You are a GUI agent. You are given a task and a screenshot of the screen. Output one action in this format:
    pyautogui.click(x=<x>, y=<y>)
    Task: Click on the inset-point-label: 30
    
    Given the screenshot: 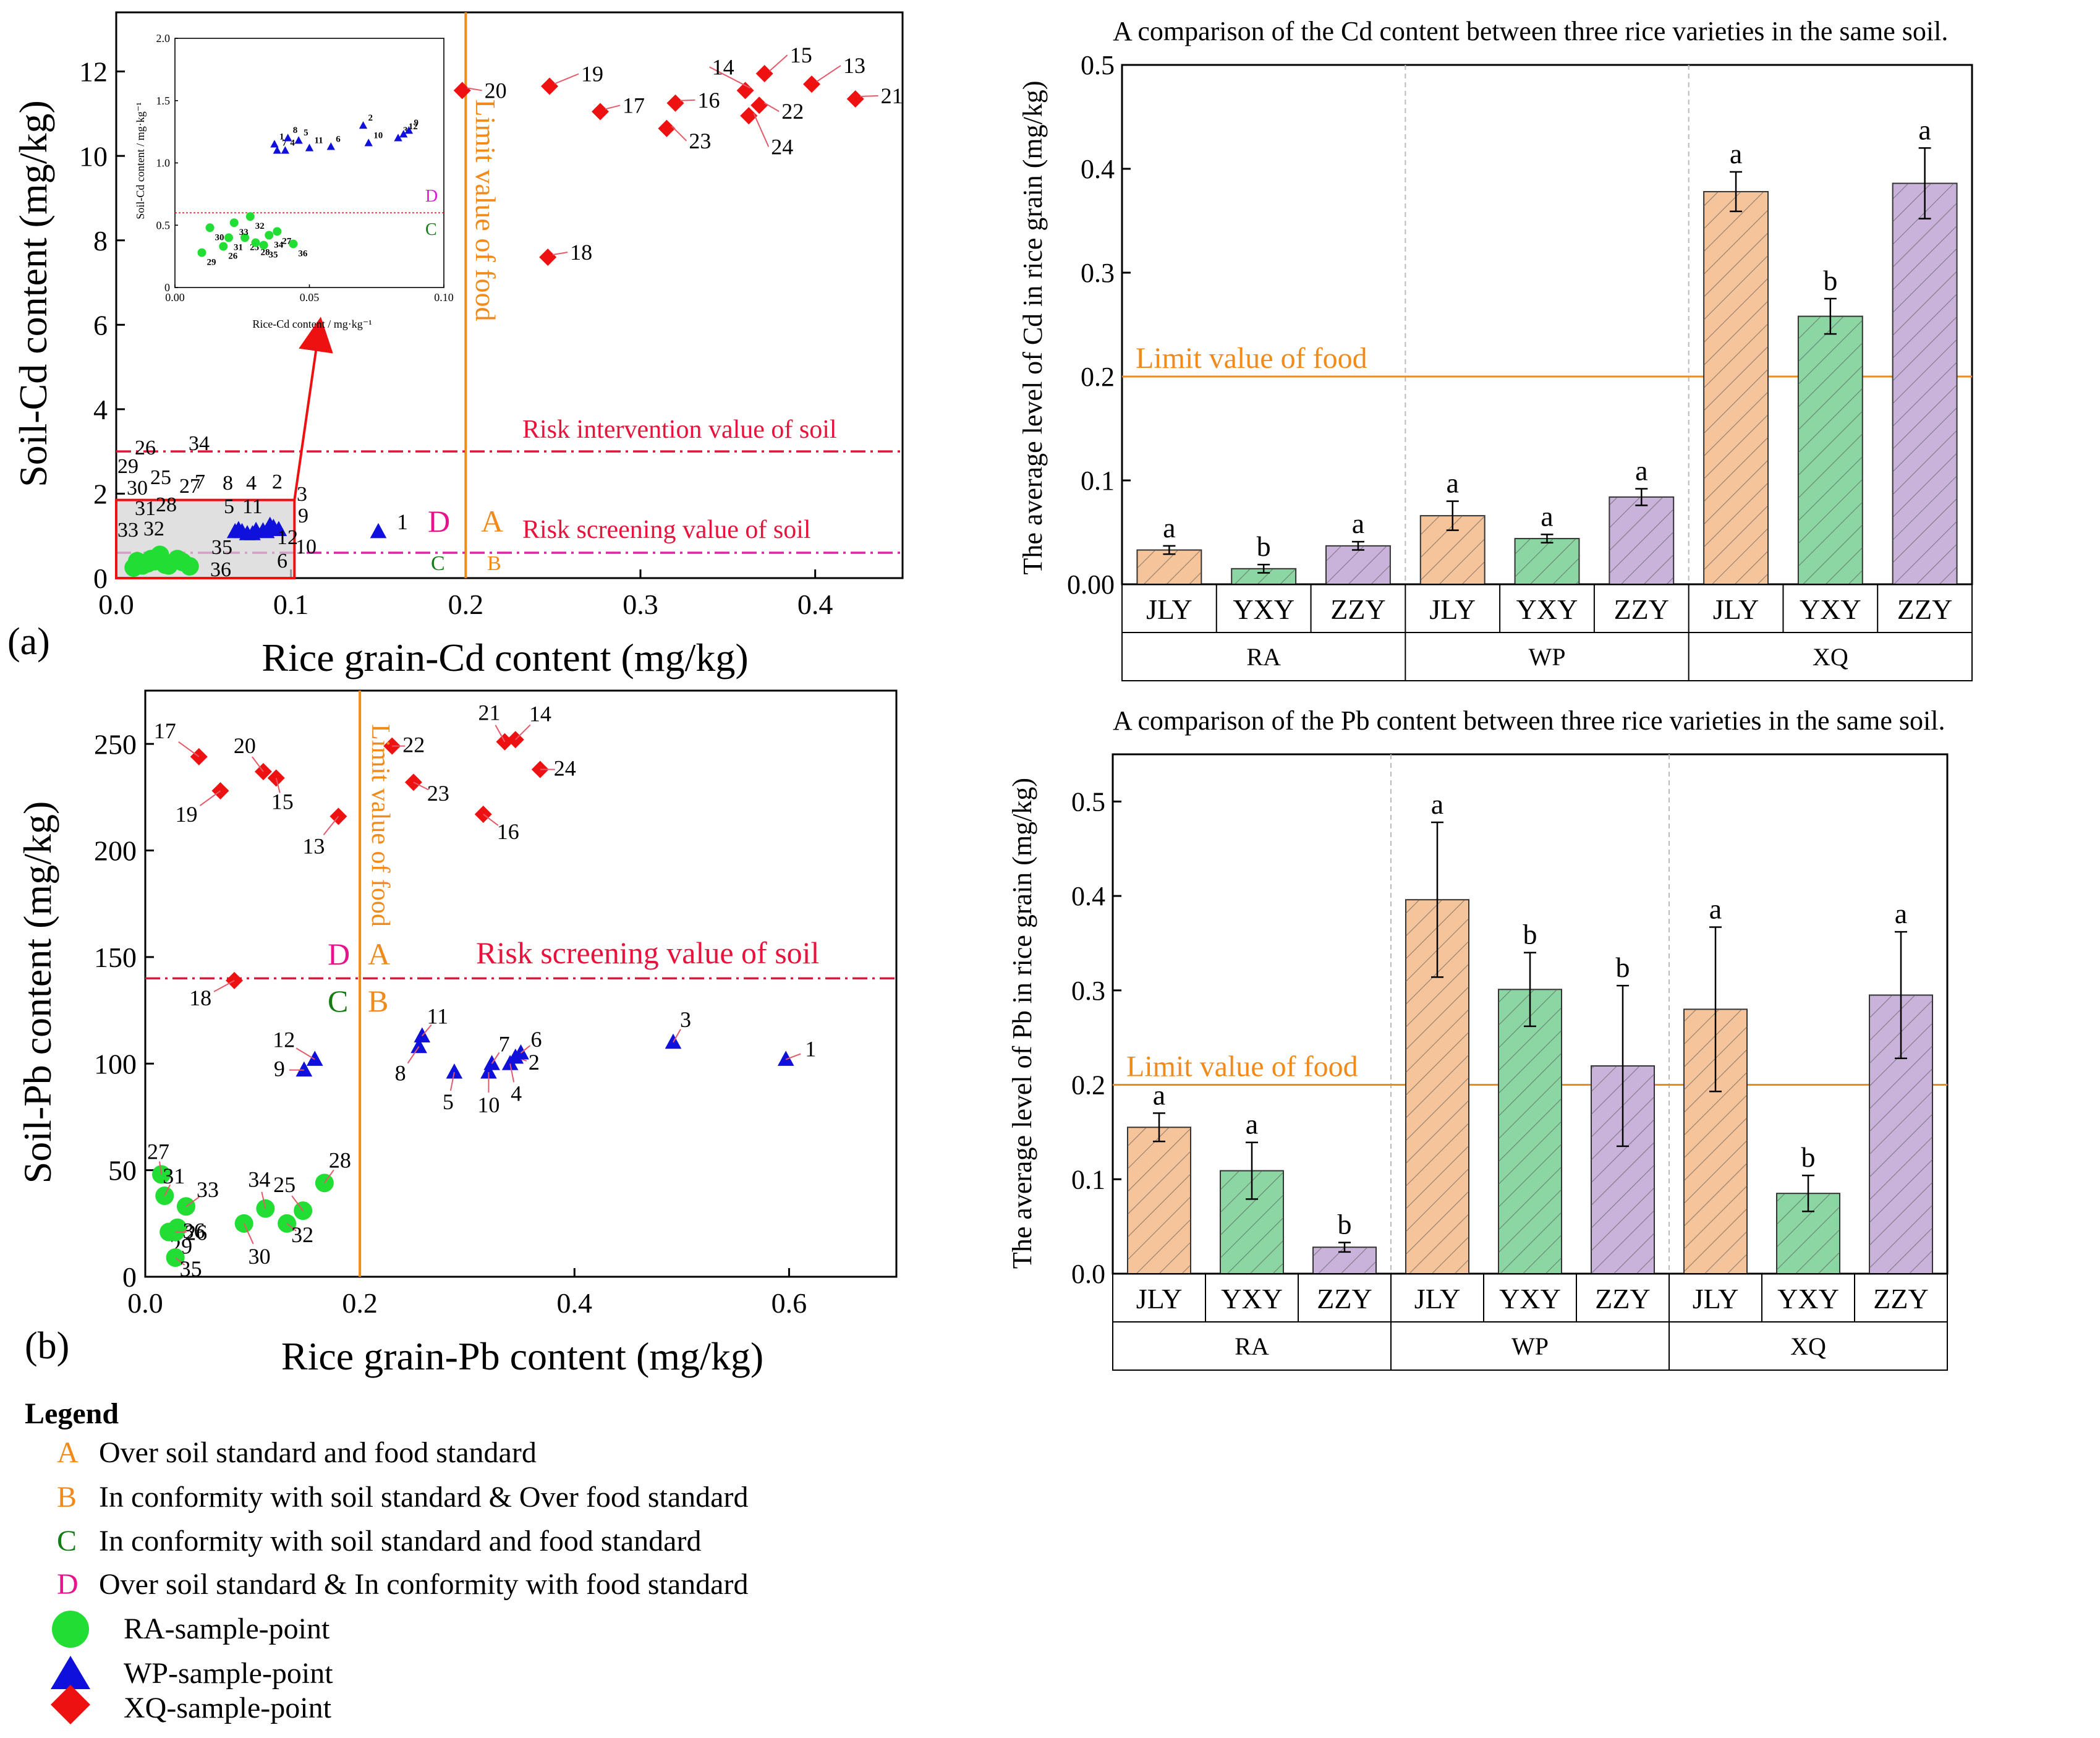 What is the action you would take?
    pyautogui.click(x=219, y=237)
    